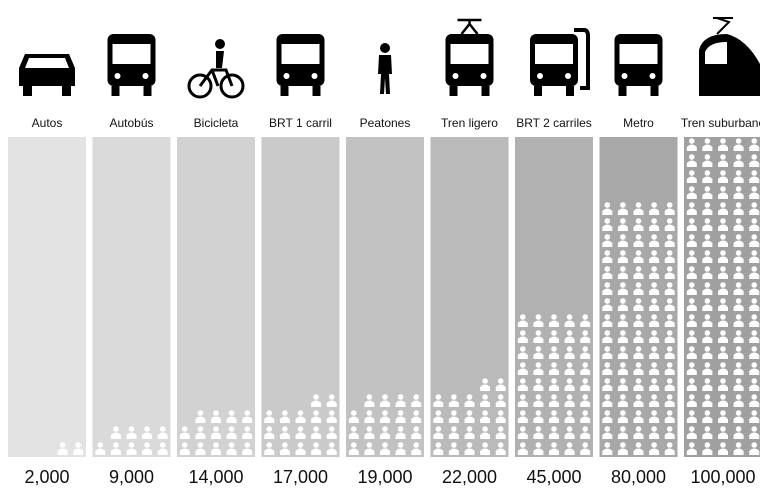 The width and height of the screenshot is (760, 495). What do you see at coordinates (729, 65) in the screenshot?
I see `icon-body` at bounding box center [729, 65].